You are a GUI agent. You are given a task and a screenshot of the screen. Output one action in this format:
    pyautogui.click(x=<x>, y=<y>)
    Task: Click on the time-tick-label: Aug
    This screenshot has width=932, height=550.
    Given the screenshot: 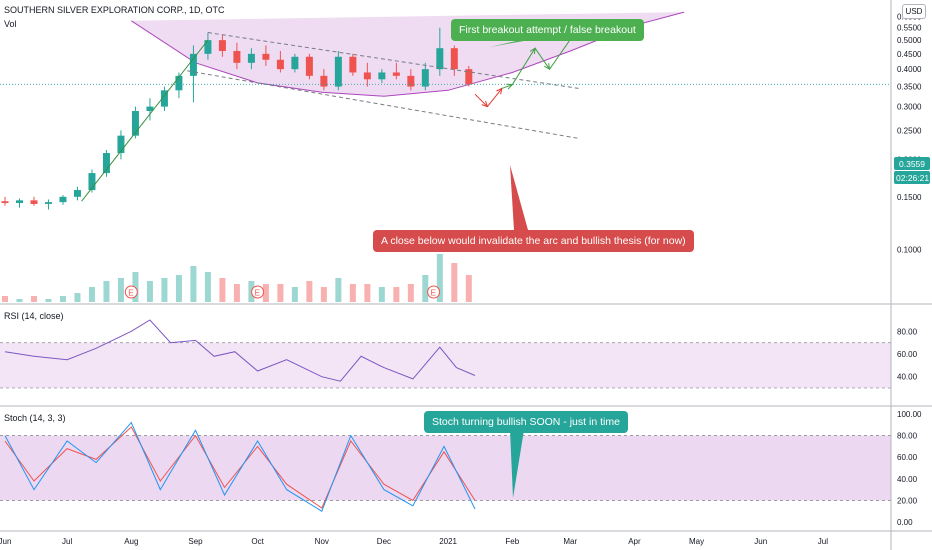 What is the action you would take?
    pyautogui.click(x=131, y=541)
    